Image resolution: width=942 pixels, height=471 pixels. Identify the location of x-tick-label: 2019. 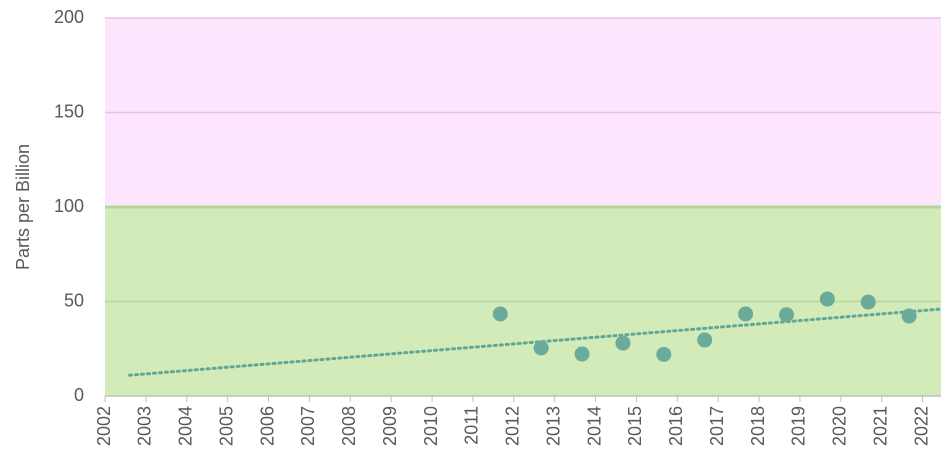
(799, 426).